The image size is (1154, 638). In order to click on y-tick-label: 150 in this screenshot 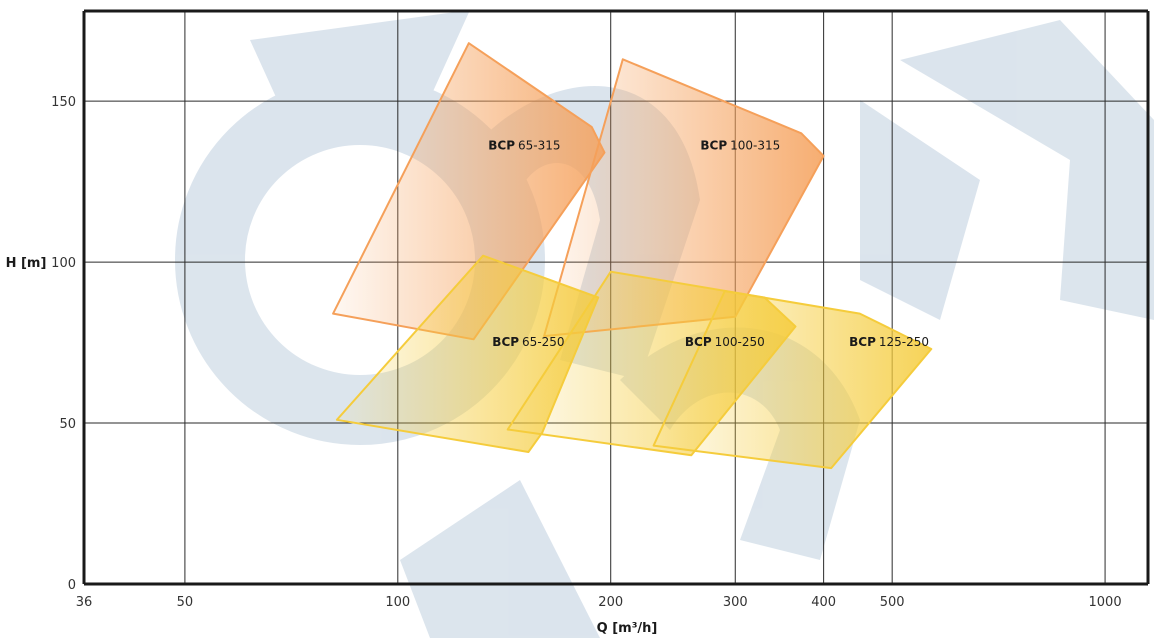, I will do `click(63, 102)`.